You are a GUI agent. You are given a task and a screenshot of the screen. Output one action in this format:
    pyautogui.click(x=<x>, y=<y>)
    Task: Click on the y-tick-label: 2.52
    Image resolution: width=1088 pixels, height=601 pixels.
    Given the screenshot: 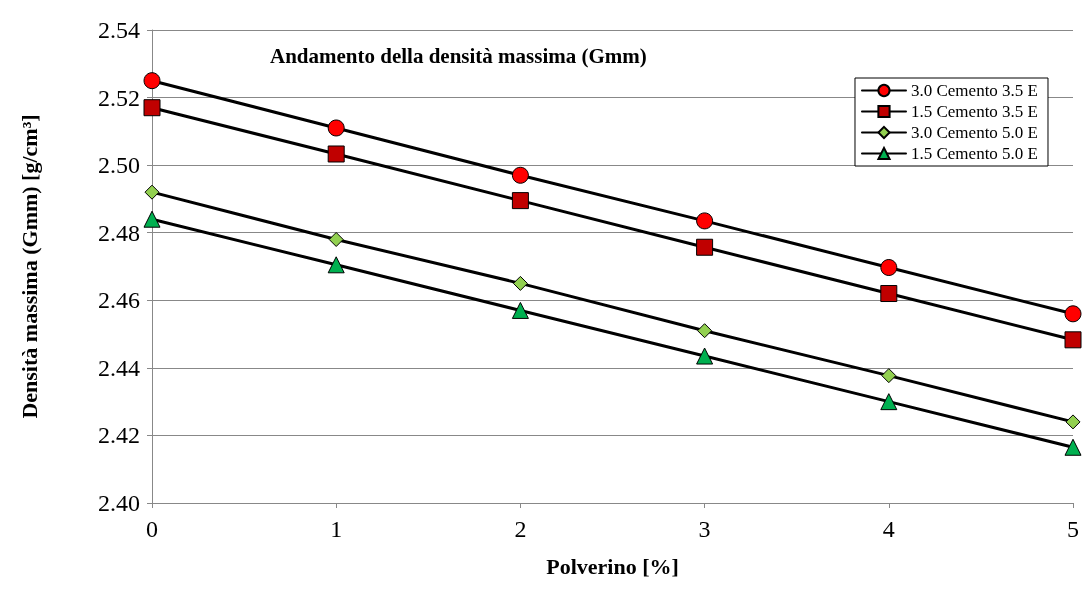 What is the action you would take?
    pyautogui.click(x=119, y=97)
    